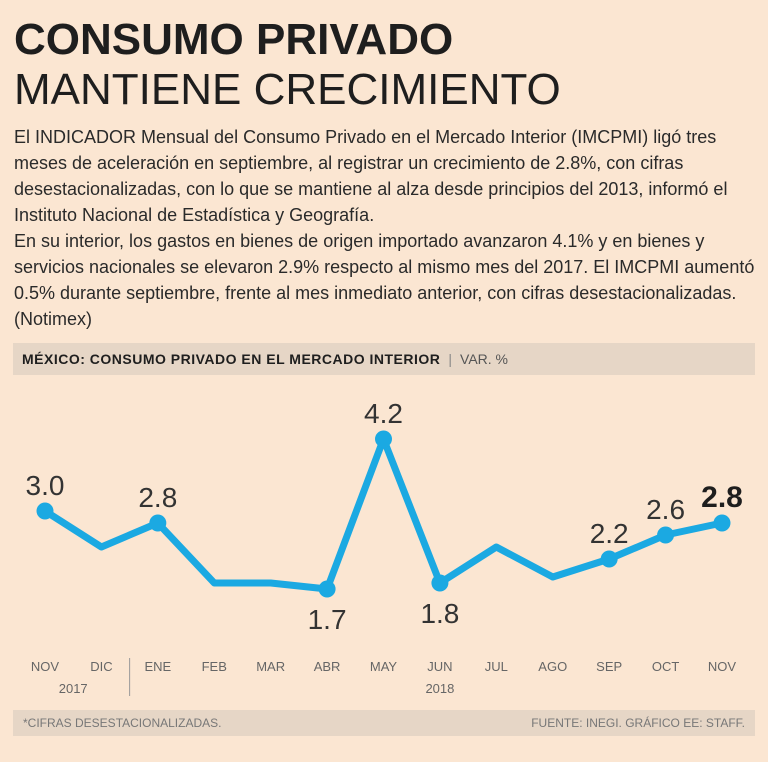 The image size is (768, 762). Describe the element at coordinates (722, 497) in the screenshot. I see `data-label-12: 2.8` at that location.